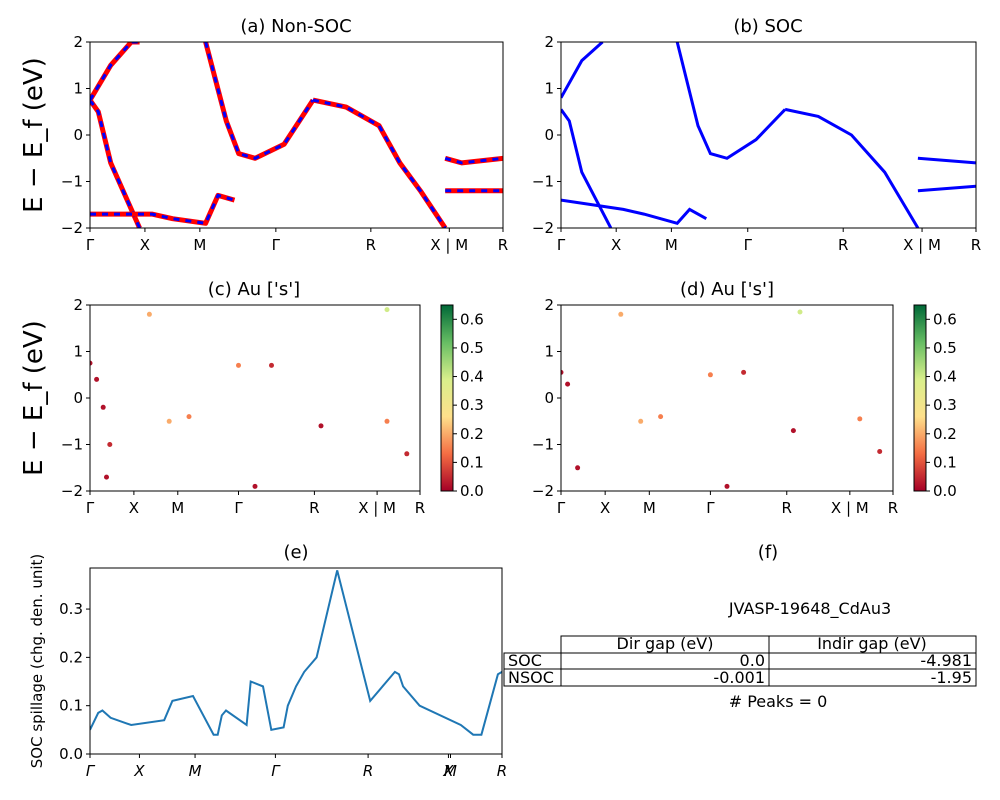  Describe the element at coordinates (920, 398) in the screenshot. I see `colorbar` at that location.